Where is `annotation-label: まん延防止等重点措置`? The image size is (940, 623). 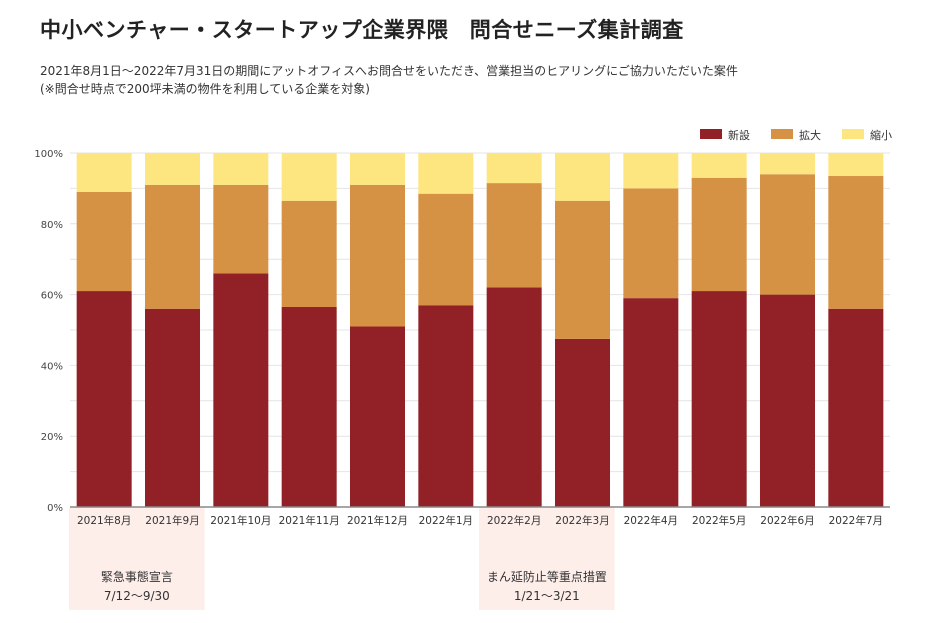
annotation-label: まん延防止等重点措置 is located at coordinates (547, 576).